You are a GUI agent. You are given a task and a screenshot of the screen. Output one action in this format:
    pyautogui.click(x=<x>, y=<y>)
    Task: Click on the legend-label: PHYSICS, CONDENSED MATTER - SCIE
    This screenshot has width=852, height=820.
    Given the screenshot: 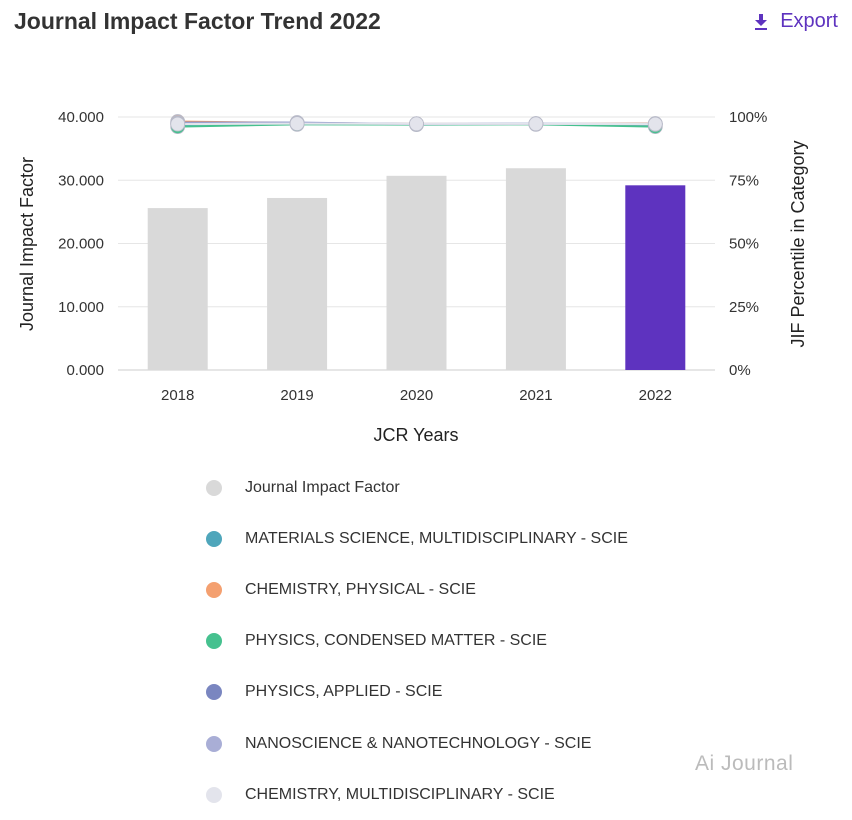 What is the action you would take?
    pyautogui.click(x=396, y=641)
    